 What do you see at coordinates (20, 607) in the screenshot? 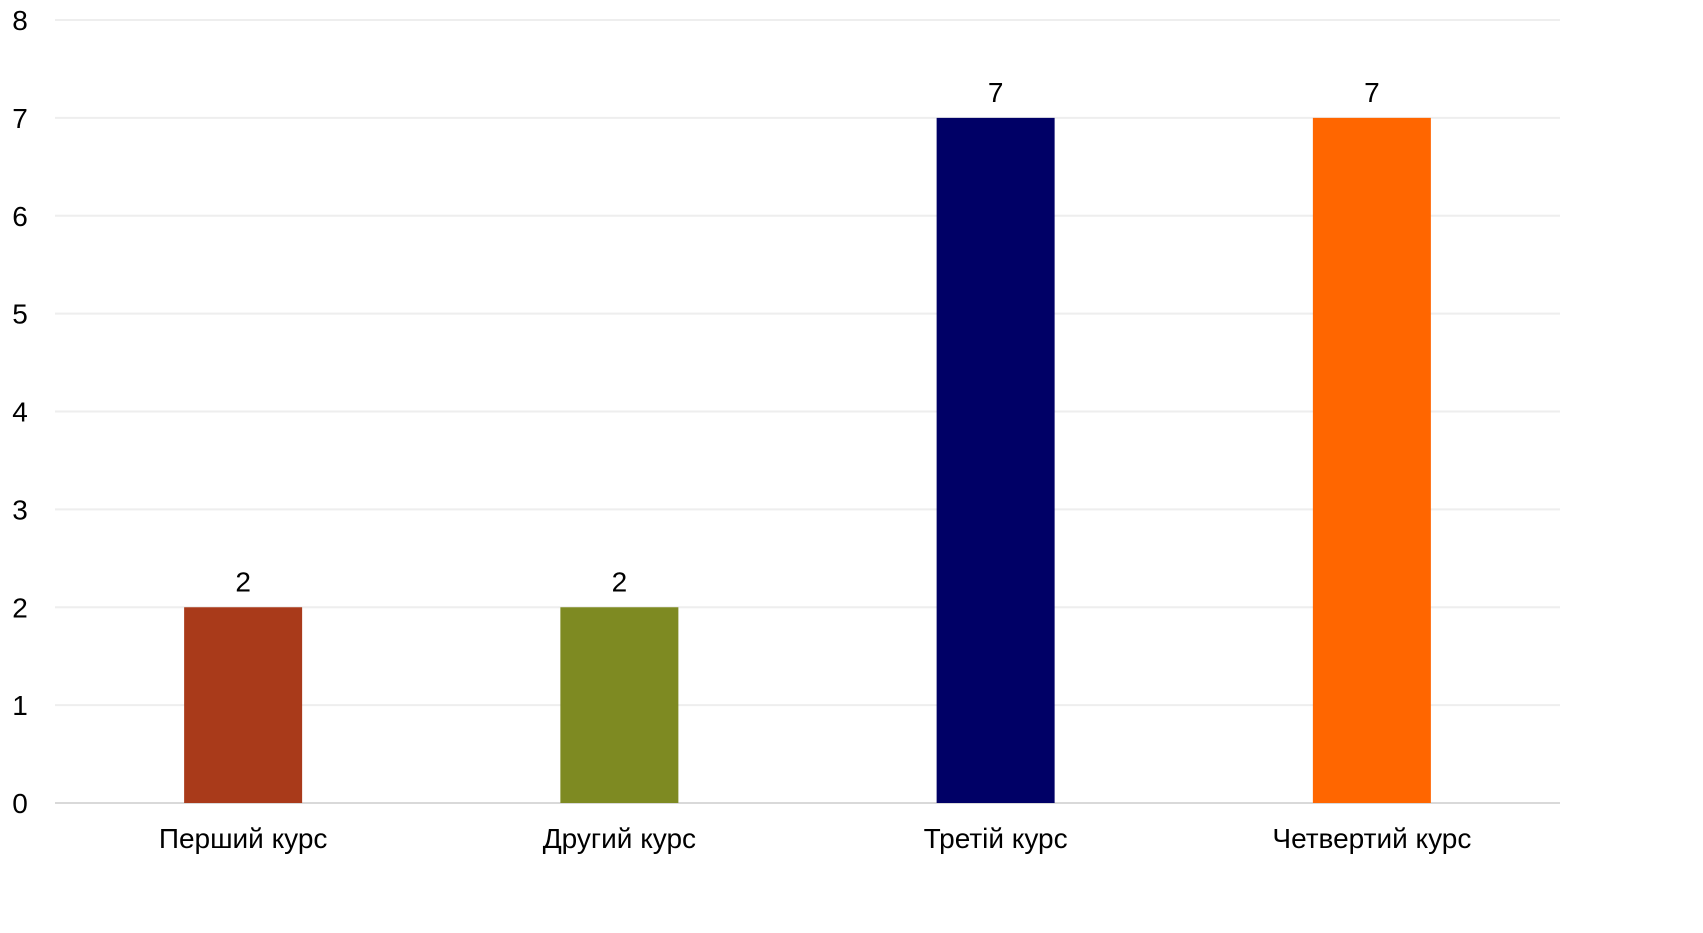
I see `y-tick-label: 2` at bounding box center [20, 607].